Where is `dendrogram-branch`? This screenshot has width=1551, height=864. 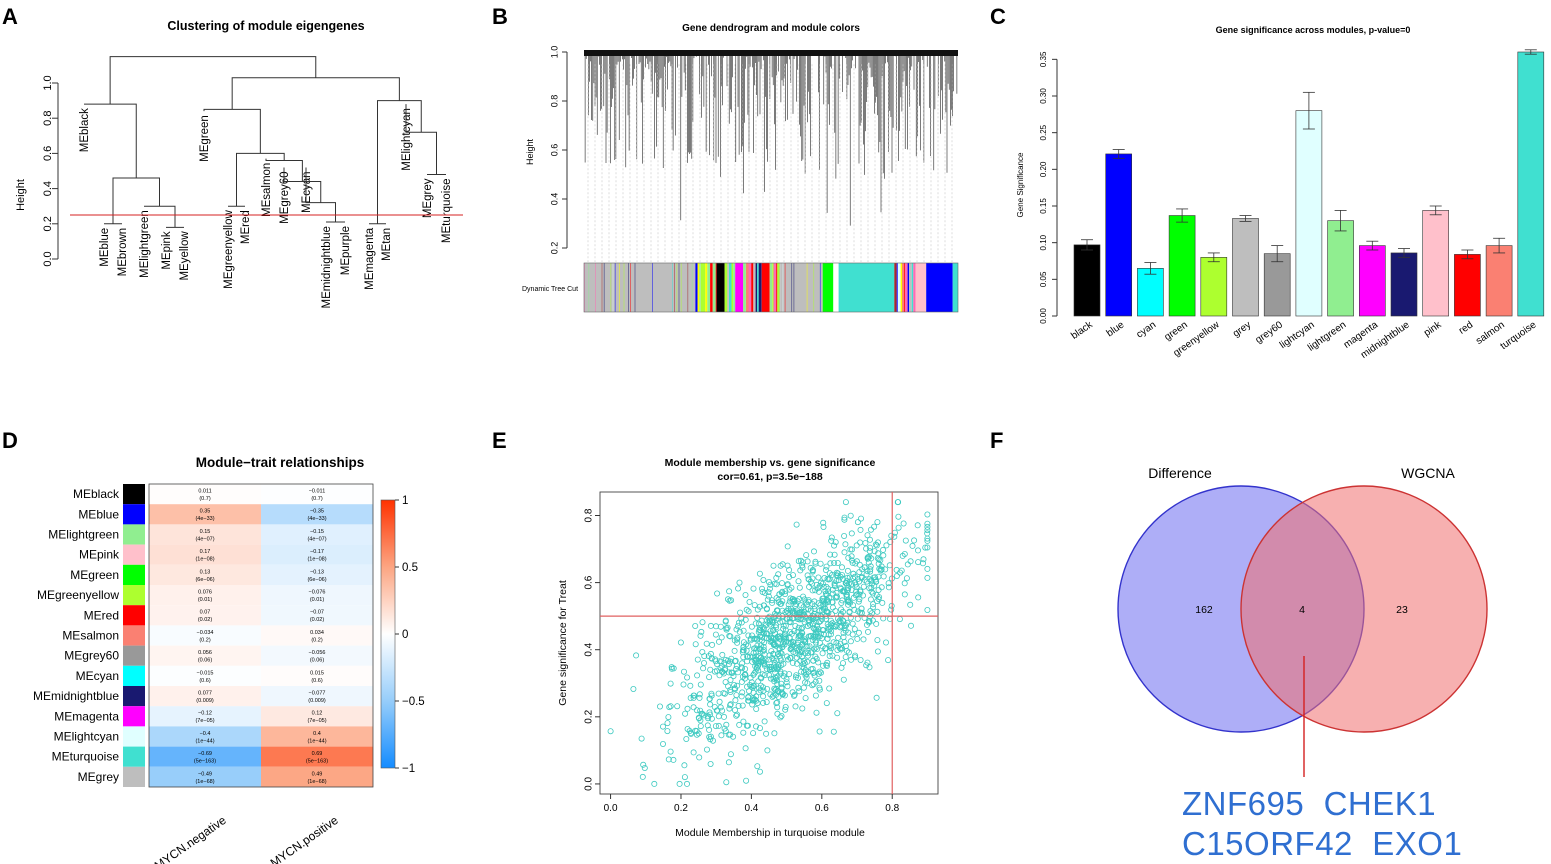 dendrogram-branch is located at coordinates (213, 80).